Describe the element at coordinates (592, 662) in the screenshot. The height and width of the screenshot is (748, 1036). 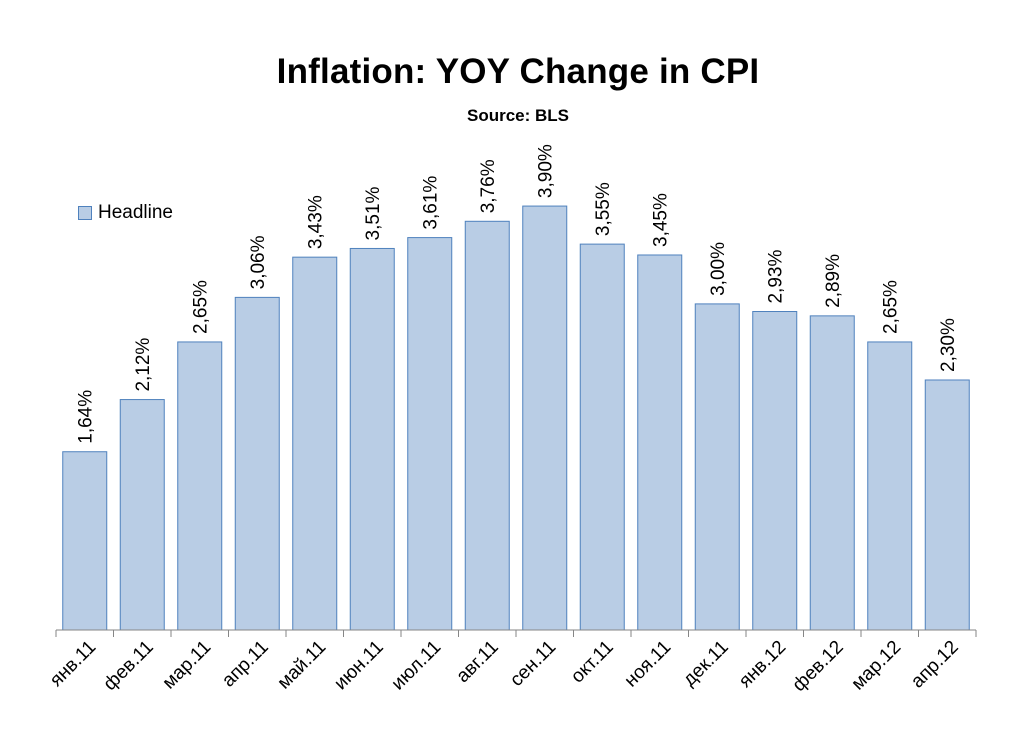
I see `x-tick-label-9: окт.11` at that location.